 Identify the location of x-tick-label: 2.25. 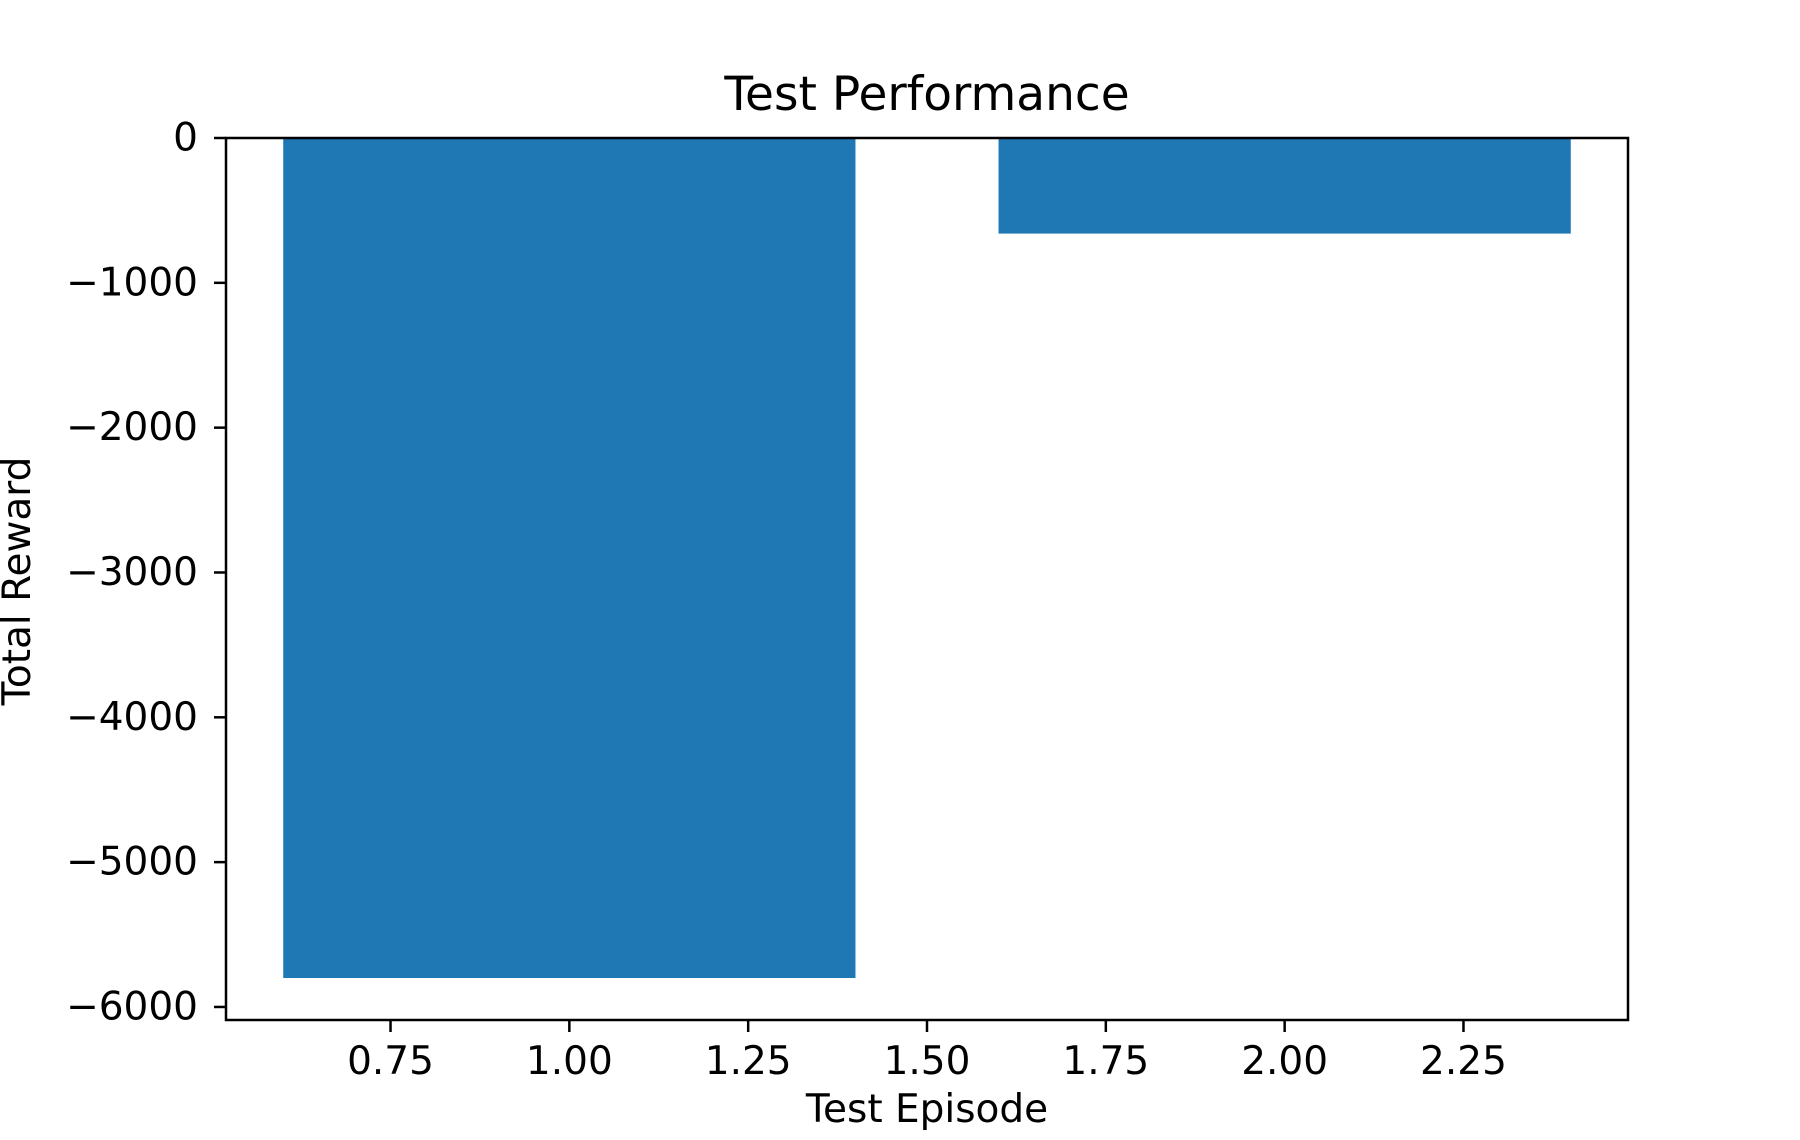
(1463, 1061).